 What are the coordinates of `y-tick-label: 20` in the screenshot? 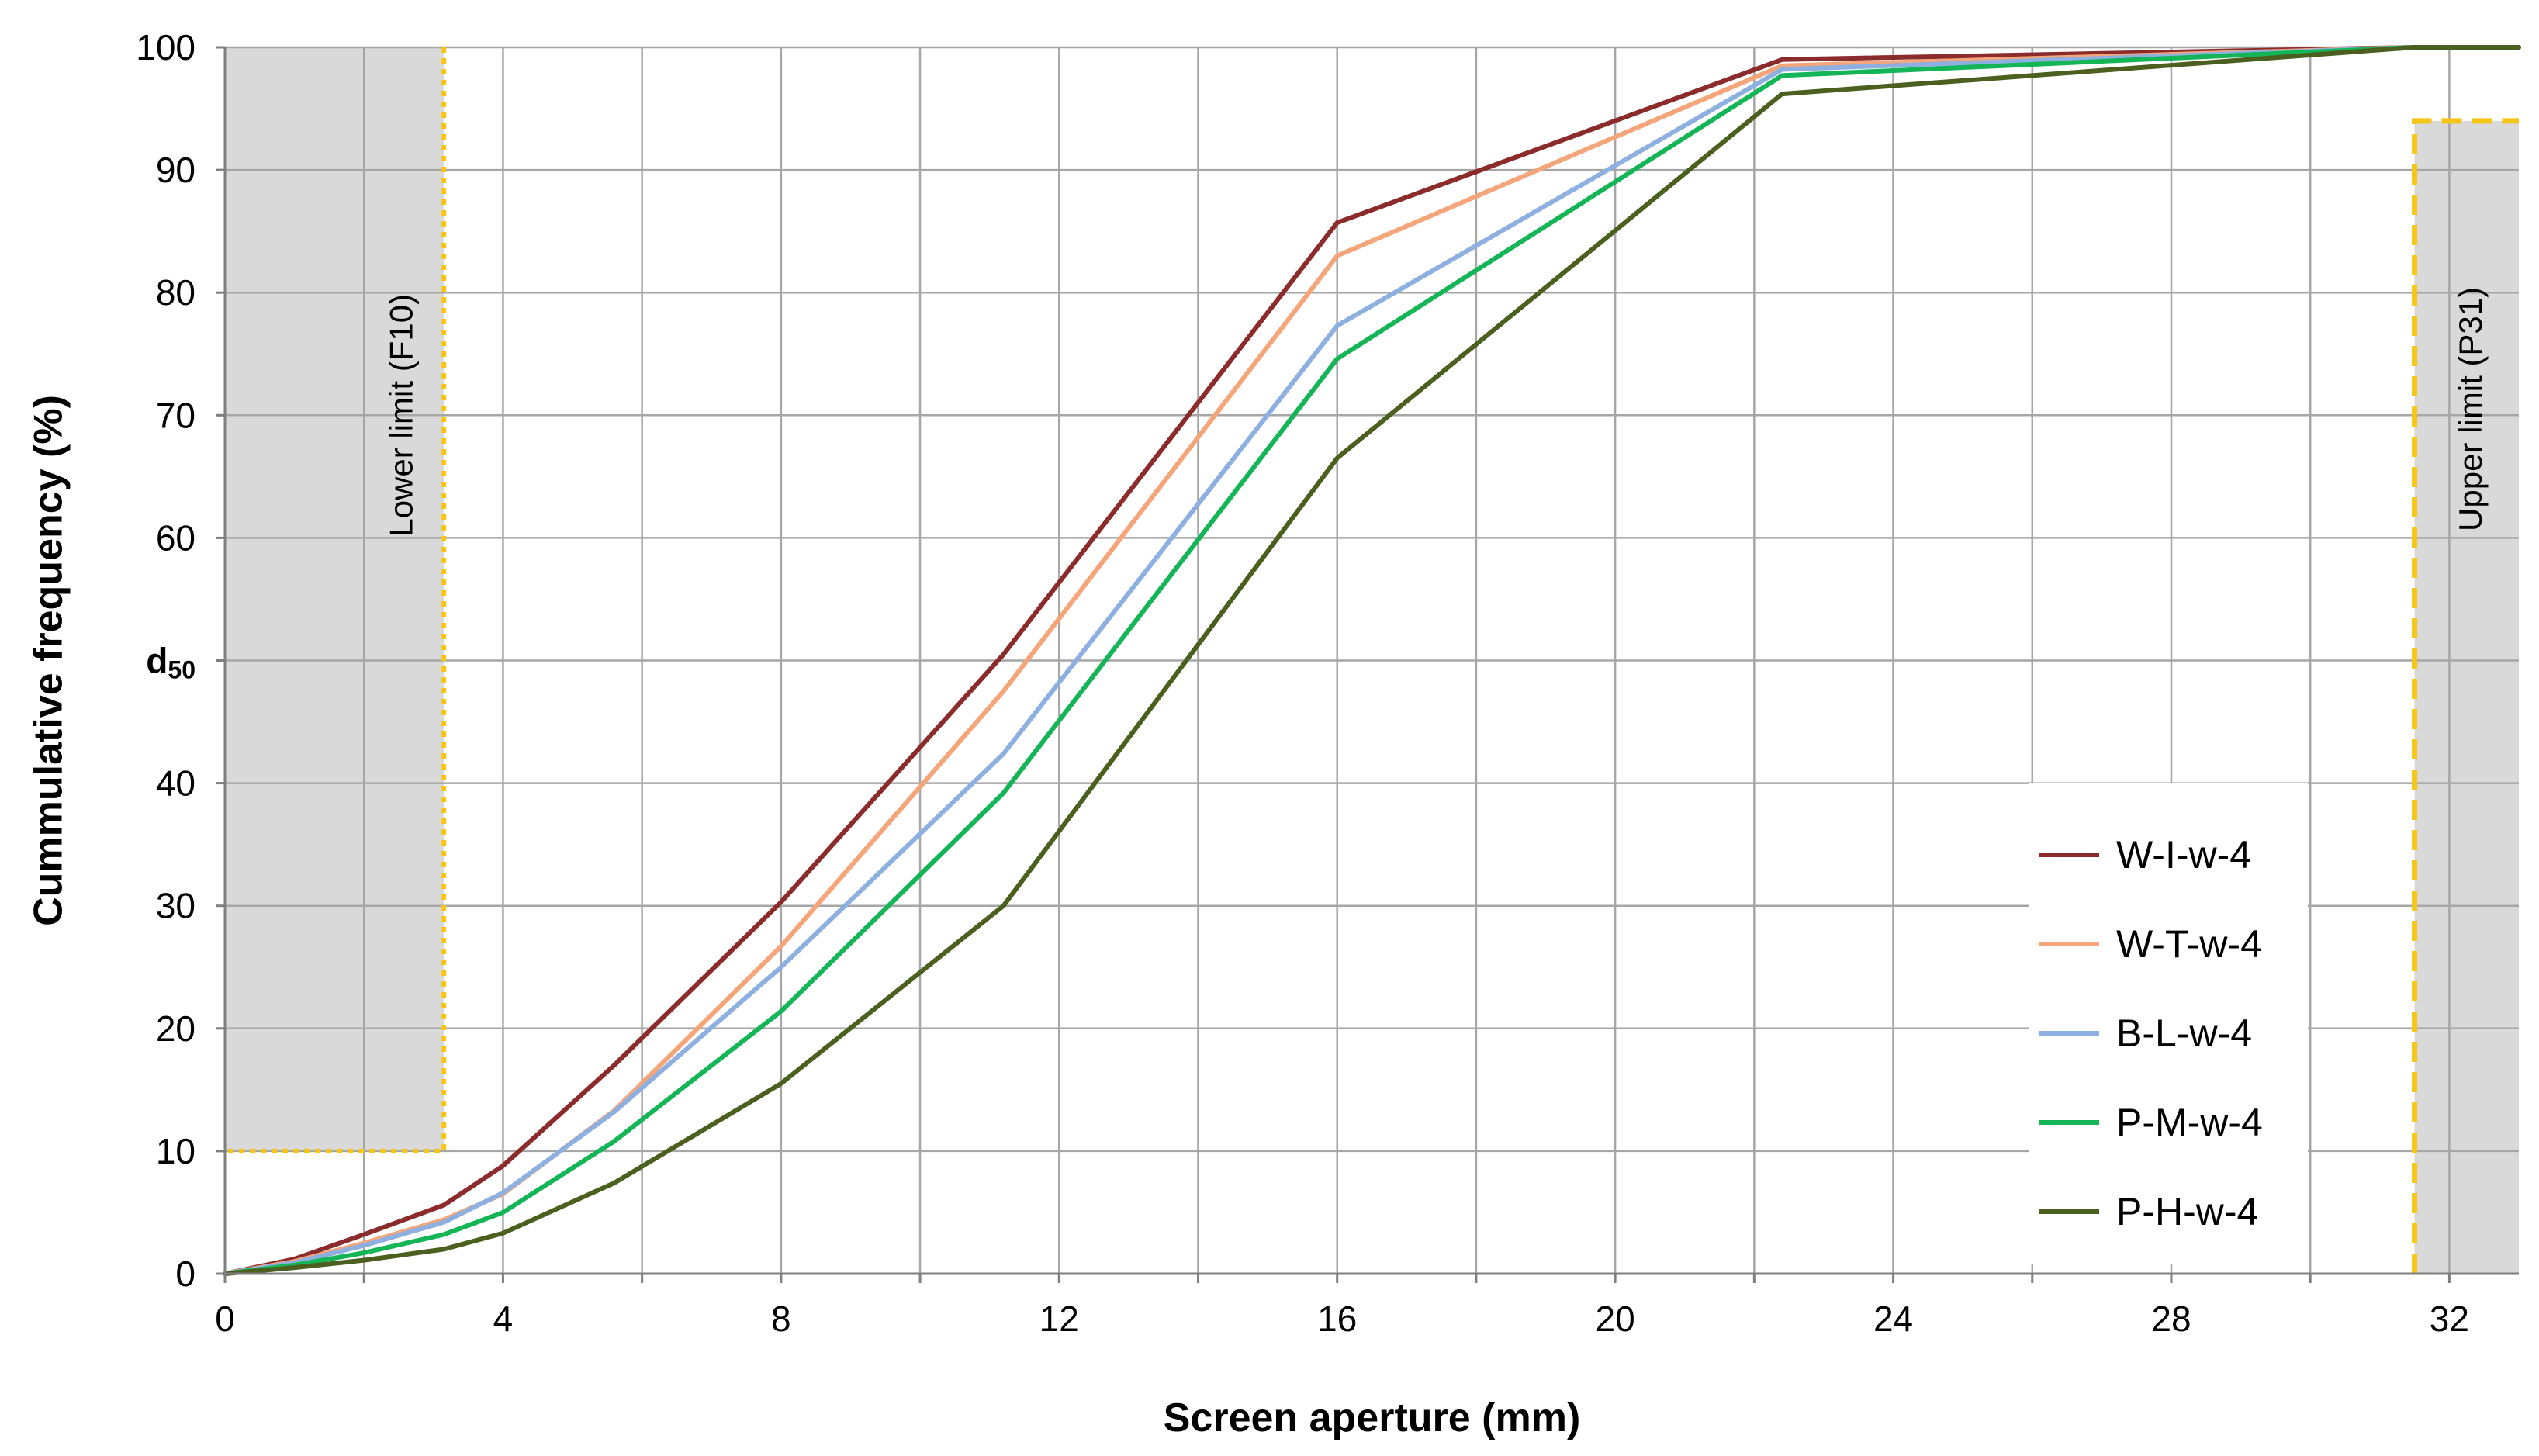 It's located at (176, 1028).